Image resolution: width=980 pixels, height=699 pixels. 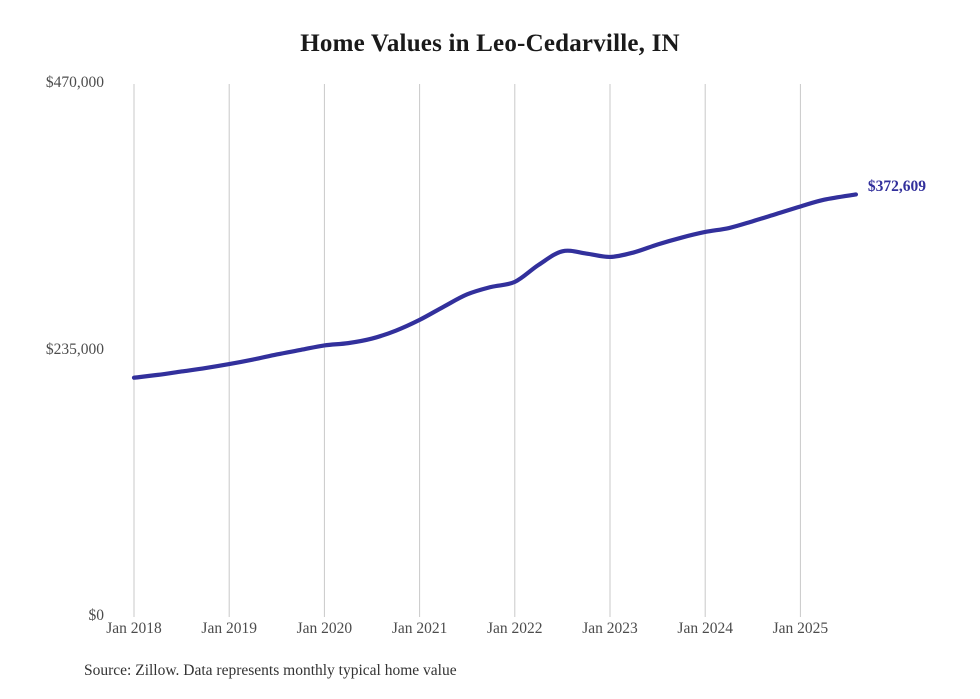 What do you see at coordinates (490, 43) in the screenshot?
I see `chart-title: Home Values in Leo-Cedarville, IN` at bounding box center [490, 43].